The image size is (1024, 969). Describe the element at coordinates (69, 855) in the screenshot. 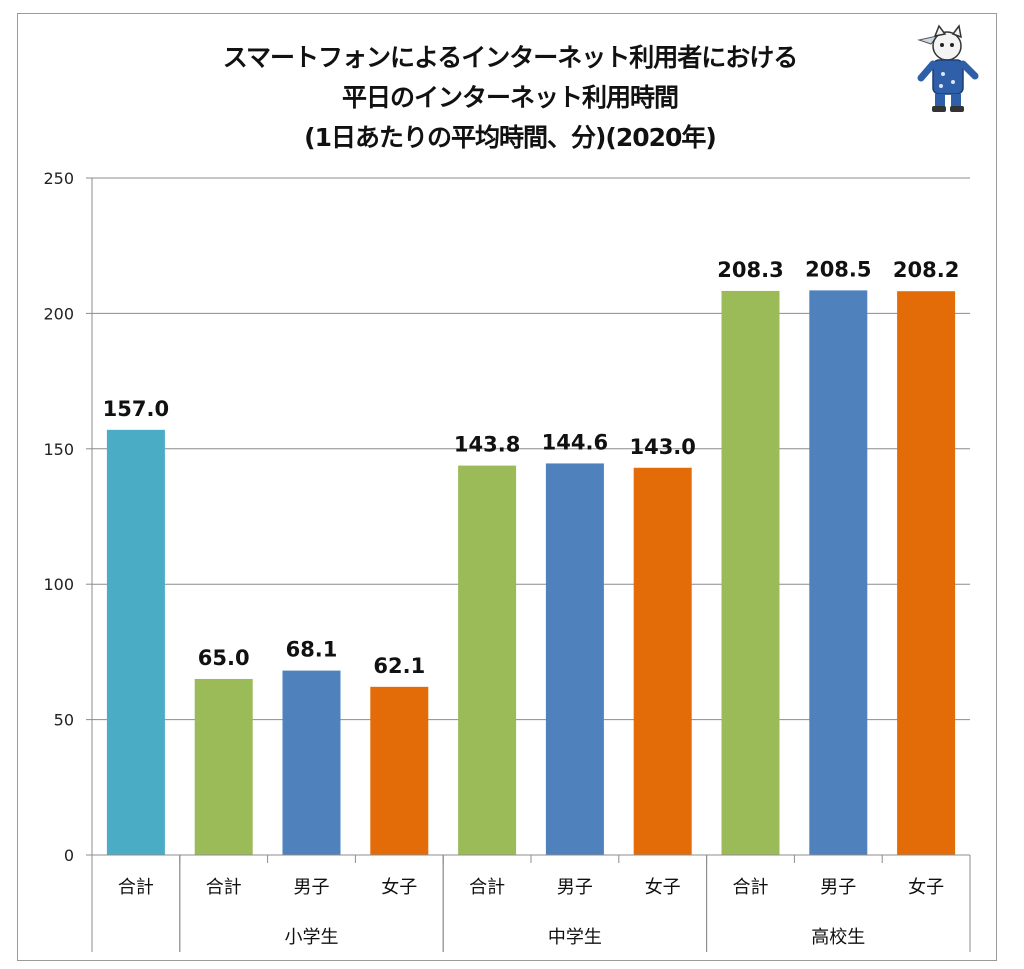

I see `y-tick-label: 0` at that location.